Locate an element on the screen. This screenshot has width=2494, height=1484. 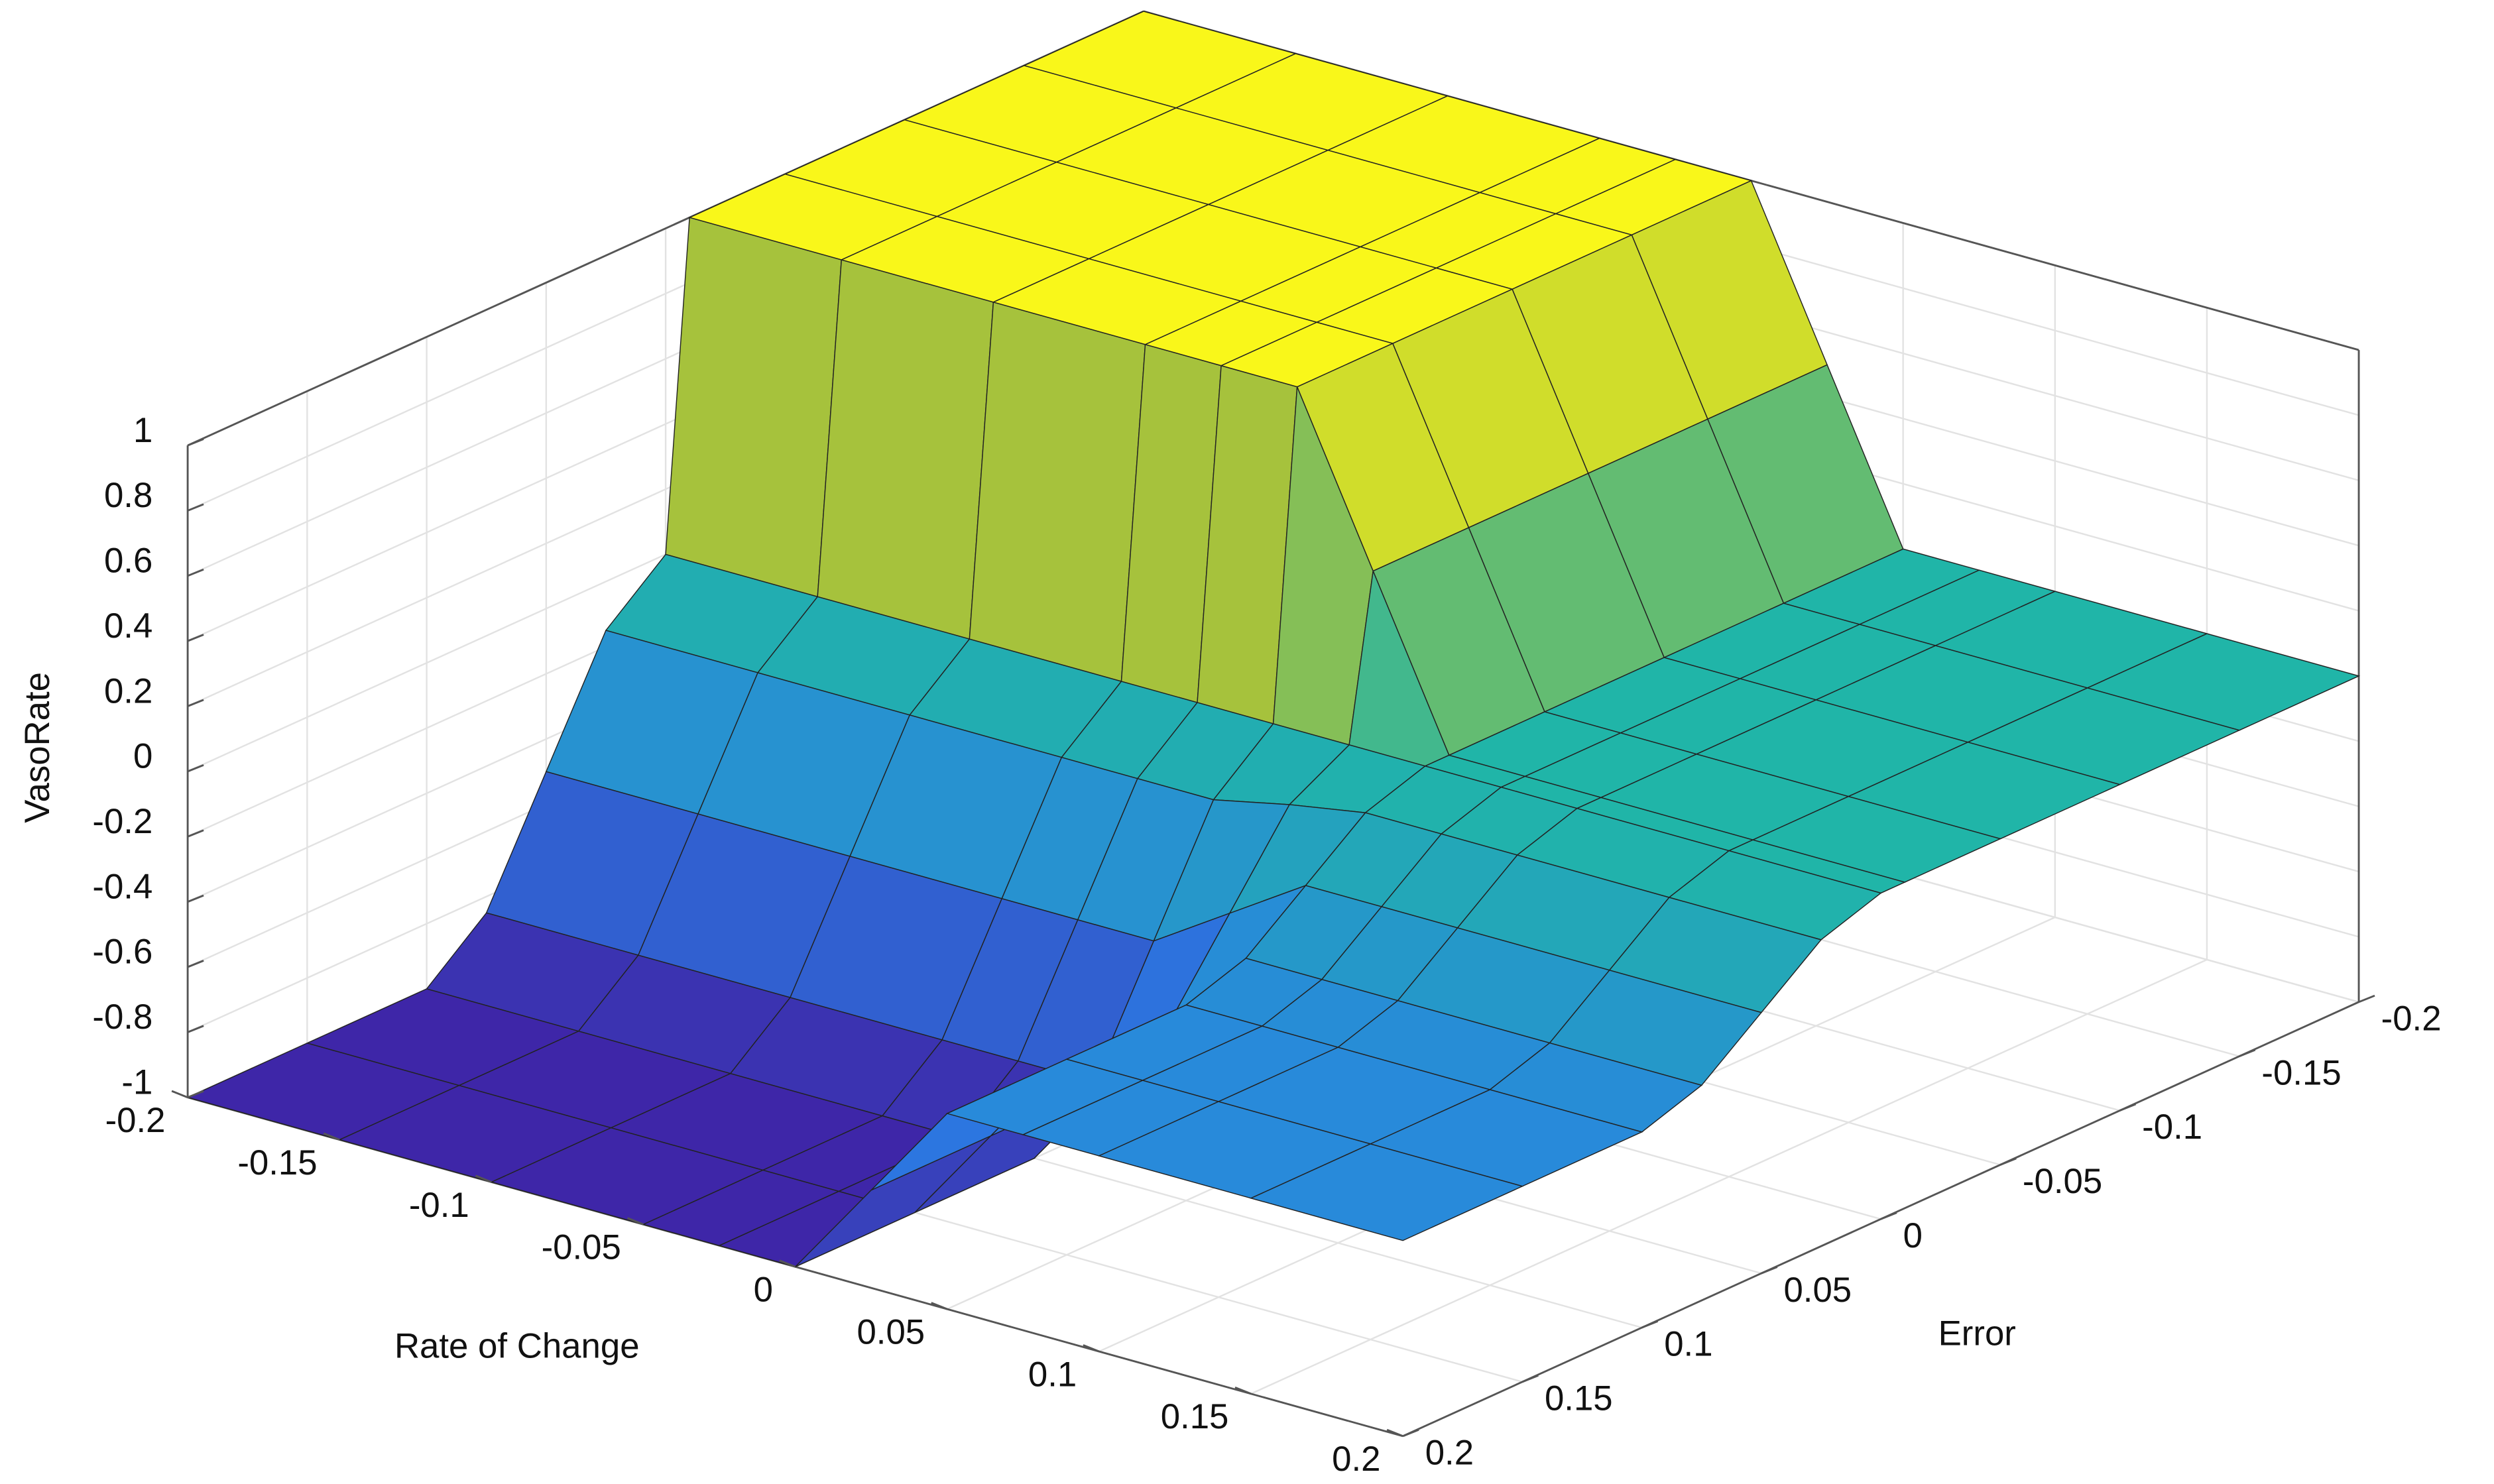
y-axis-label: Error is located at coordinates (1977, 1333).